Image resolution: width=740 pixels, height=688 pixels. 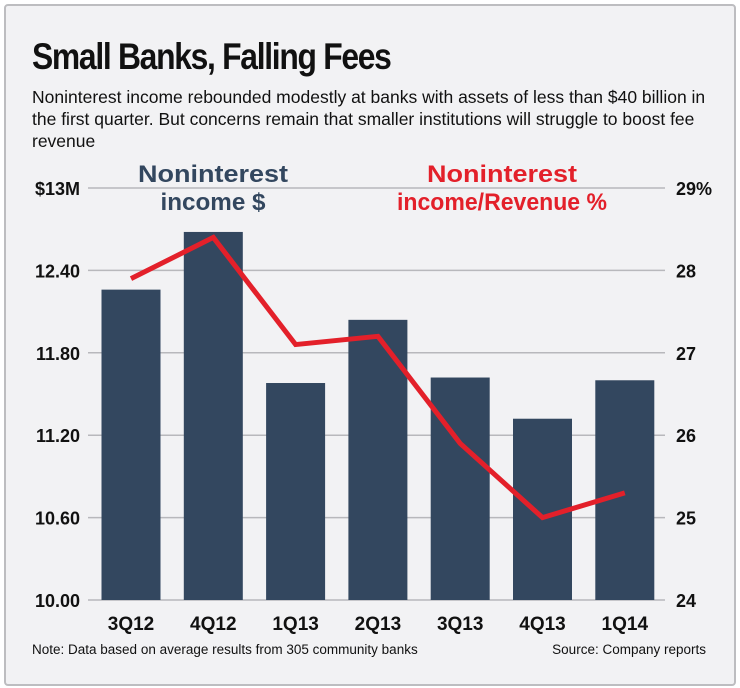 What do you see at coordinates (686, 601) in the screenshot?
I see `right-tick-label: 24` at bounding box center [686, 601].